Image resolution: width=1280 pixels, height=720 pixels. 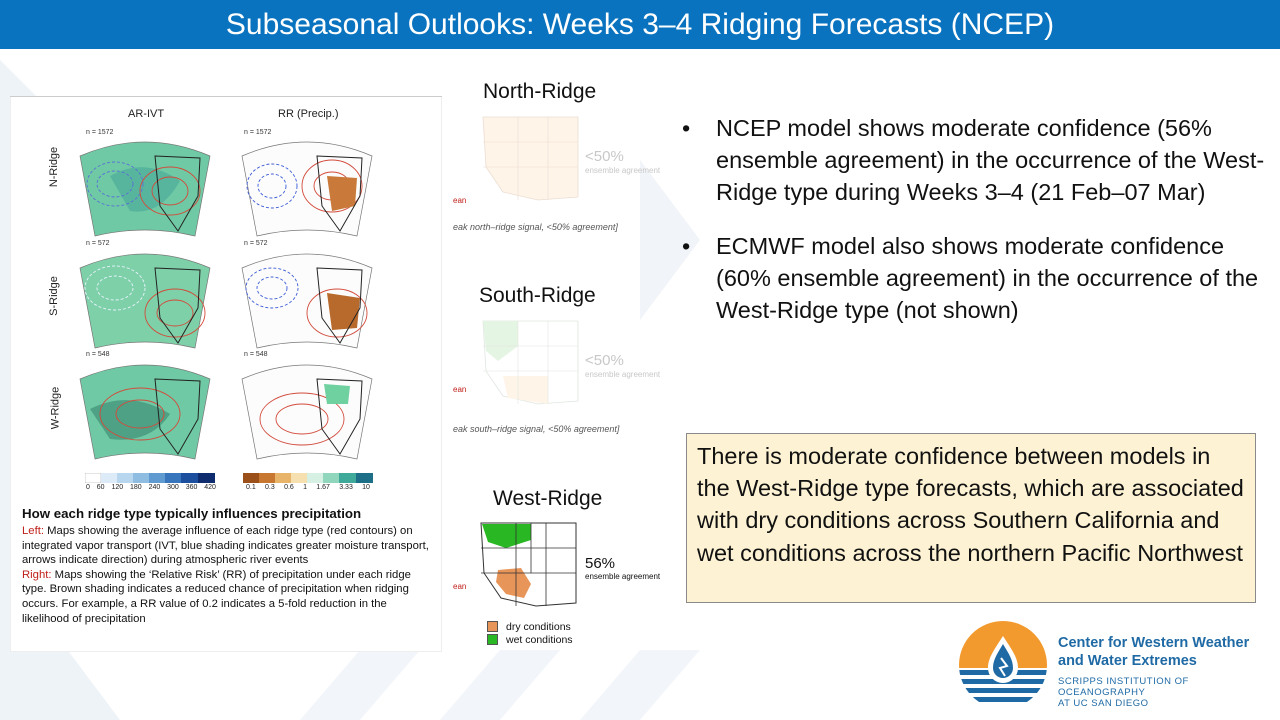 What do you see at coordinates (305, 487) in the screenshot?
I see `tick-label: 1` at bounding box center [305, 487].